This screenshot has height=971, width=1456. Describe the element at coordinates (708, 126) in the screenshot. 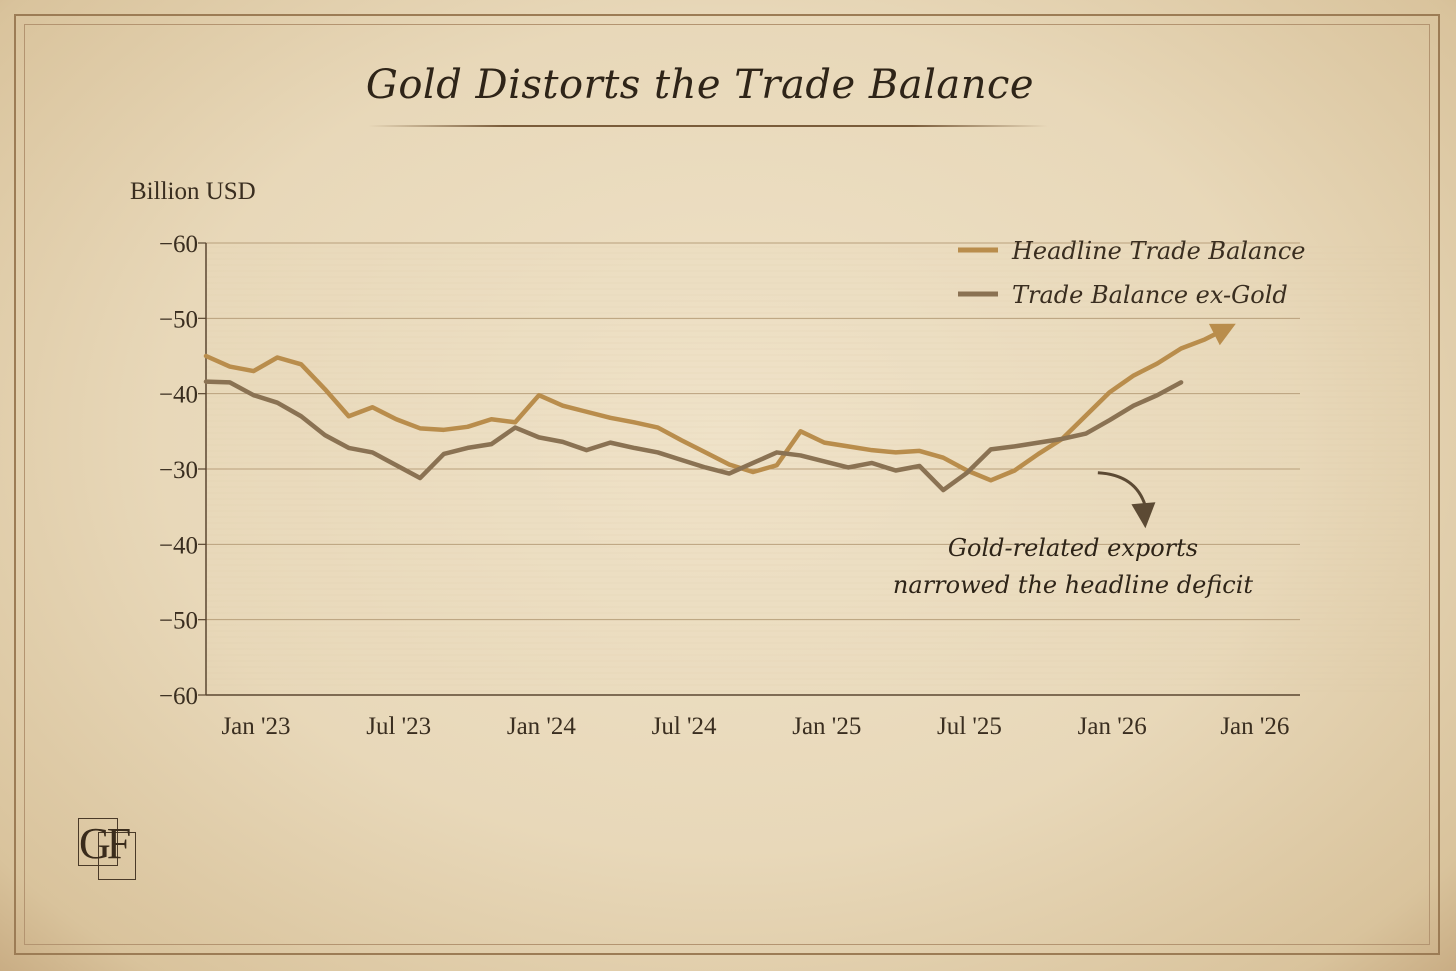

I see `title-underline` at that location.